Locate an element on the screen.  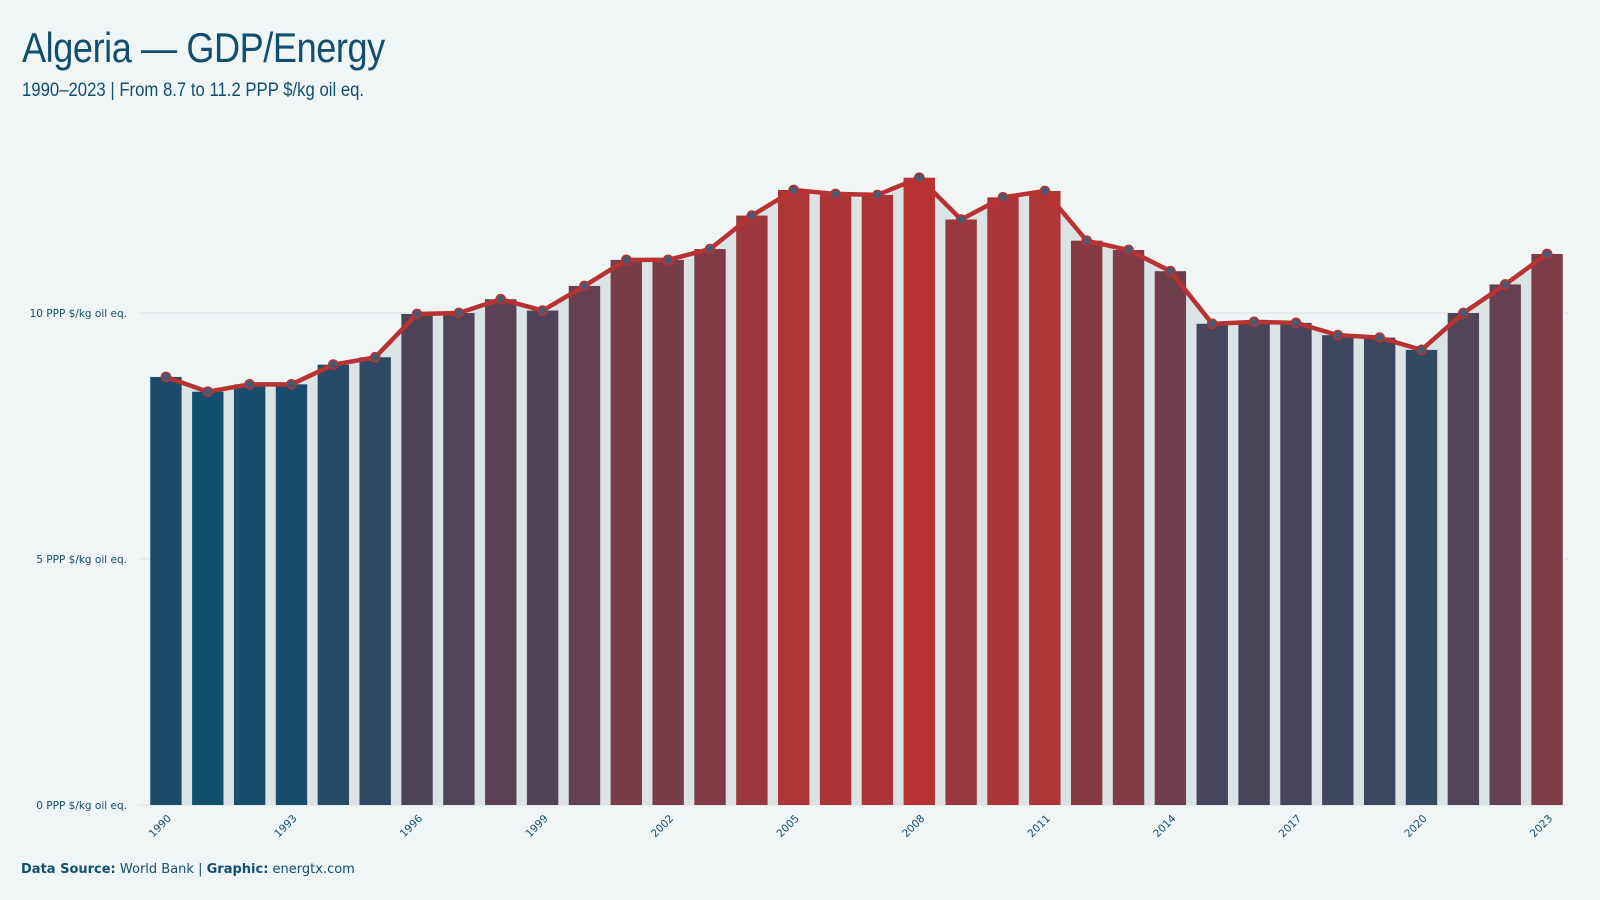
x-tick-label: 2023 is located at coordinates (1541, 826).